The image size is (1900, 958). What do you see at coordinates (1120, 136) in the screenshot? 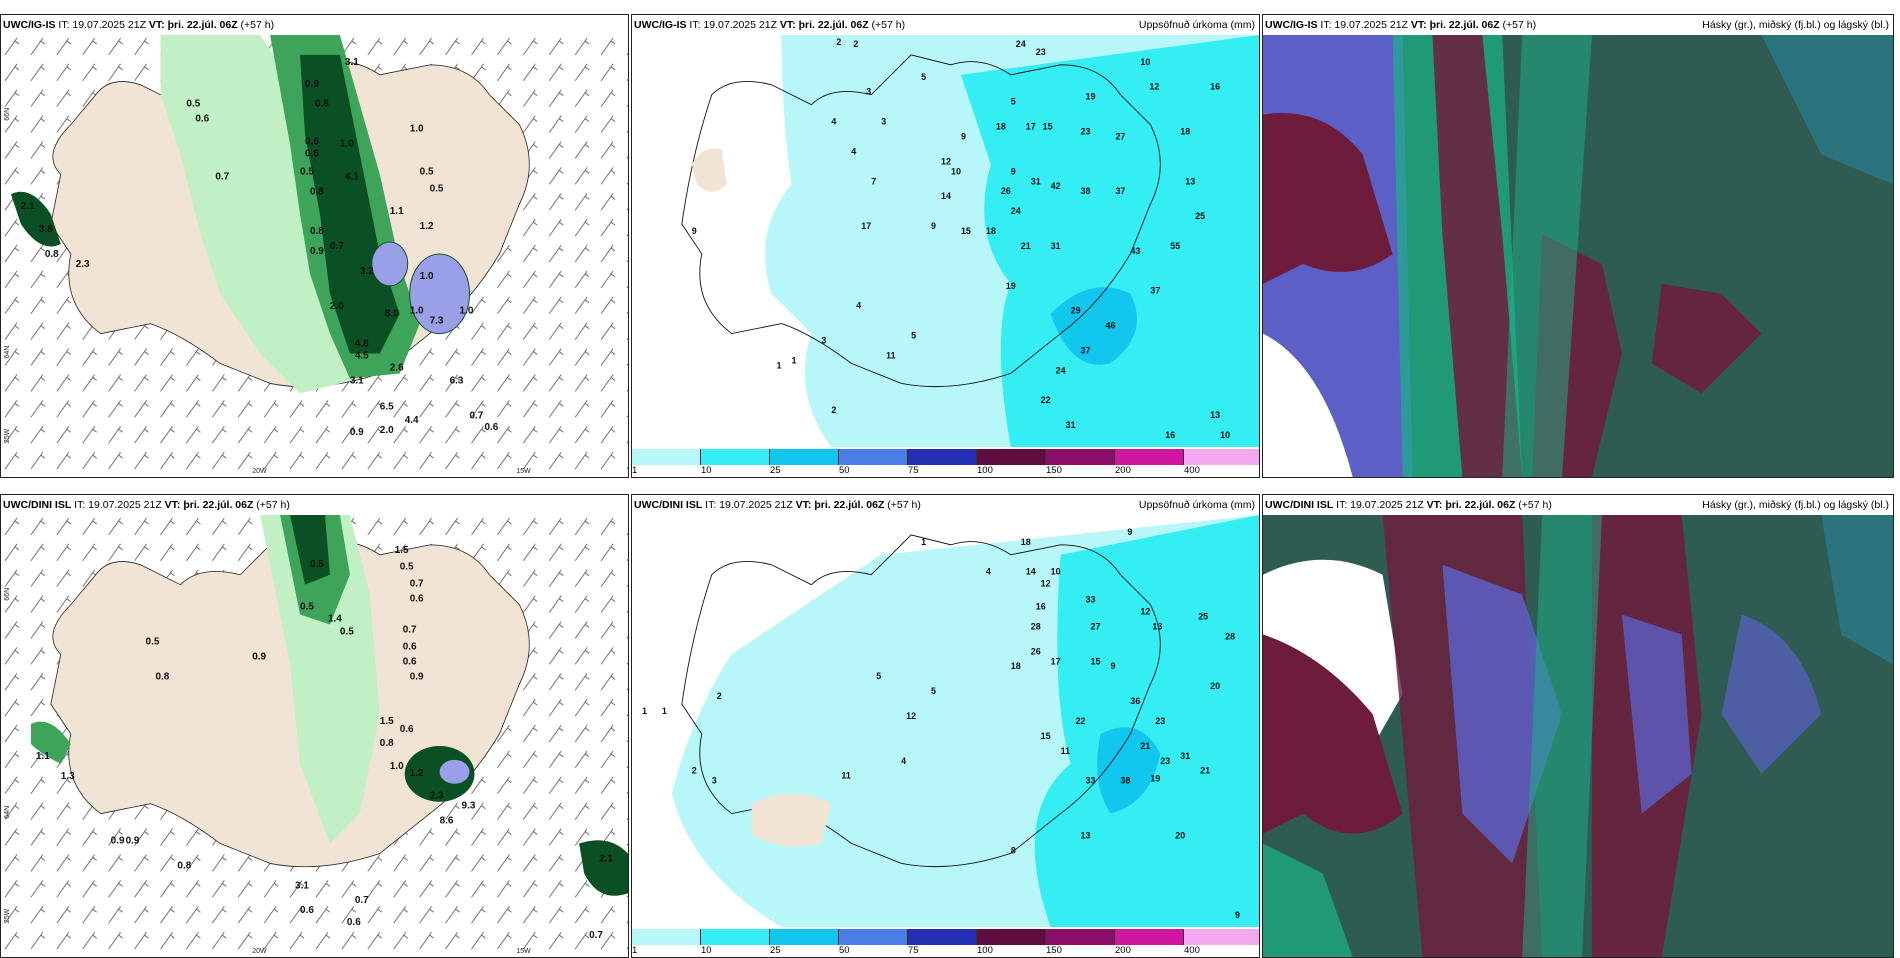
I see `svg-text: 27` at bounding box center [1120, 136].